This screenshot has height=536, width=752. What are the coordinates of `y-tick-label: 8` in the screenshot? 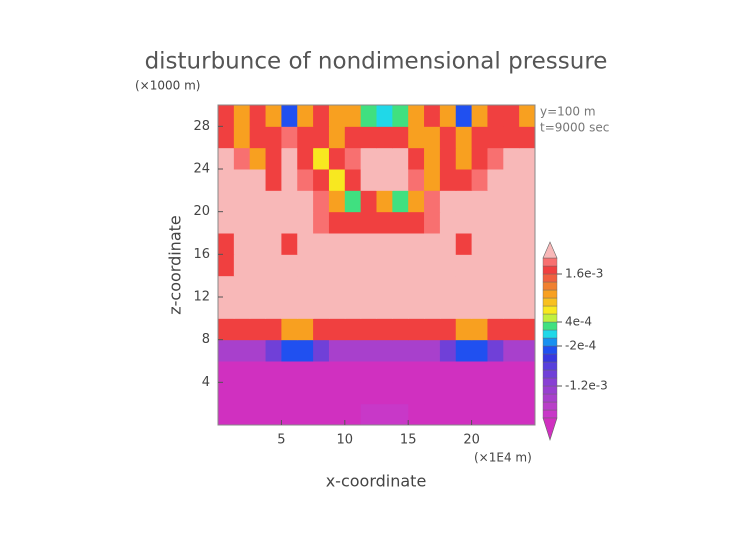 It's located at (206, 339).